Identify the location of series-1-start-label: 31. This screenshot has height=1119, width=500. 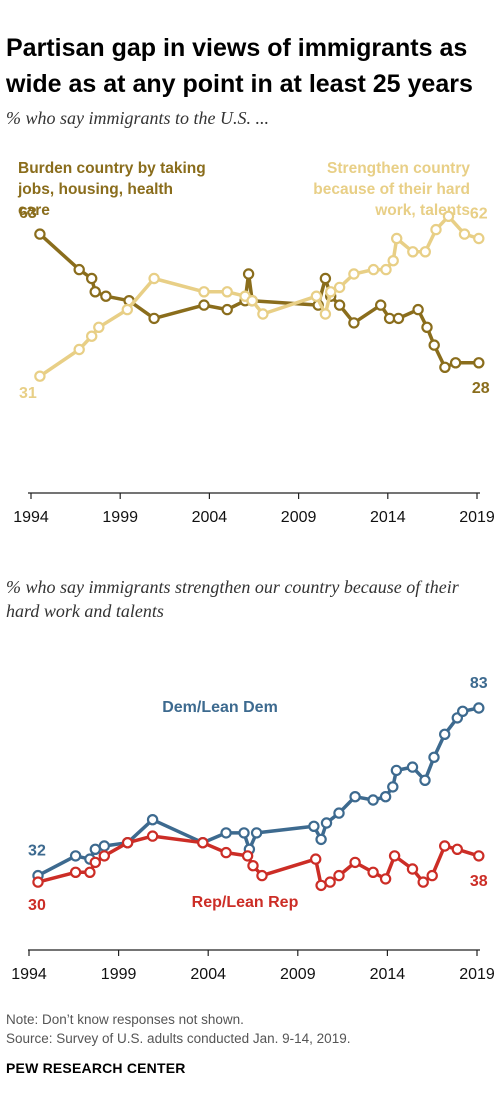
(28, 393).